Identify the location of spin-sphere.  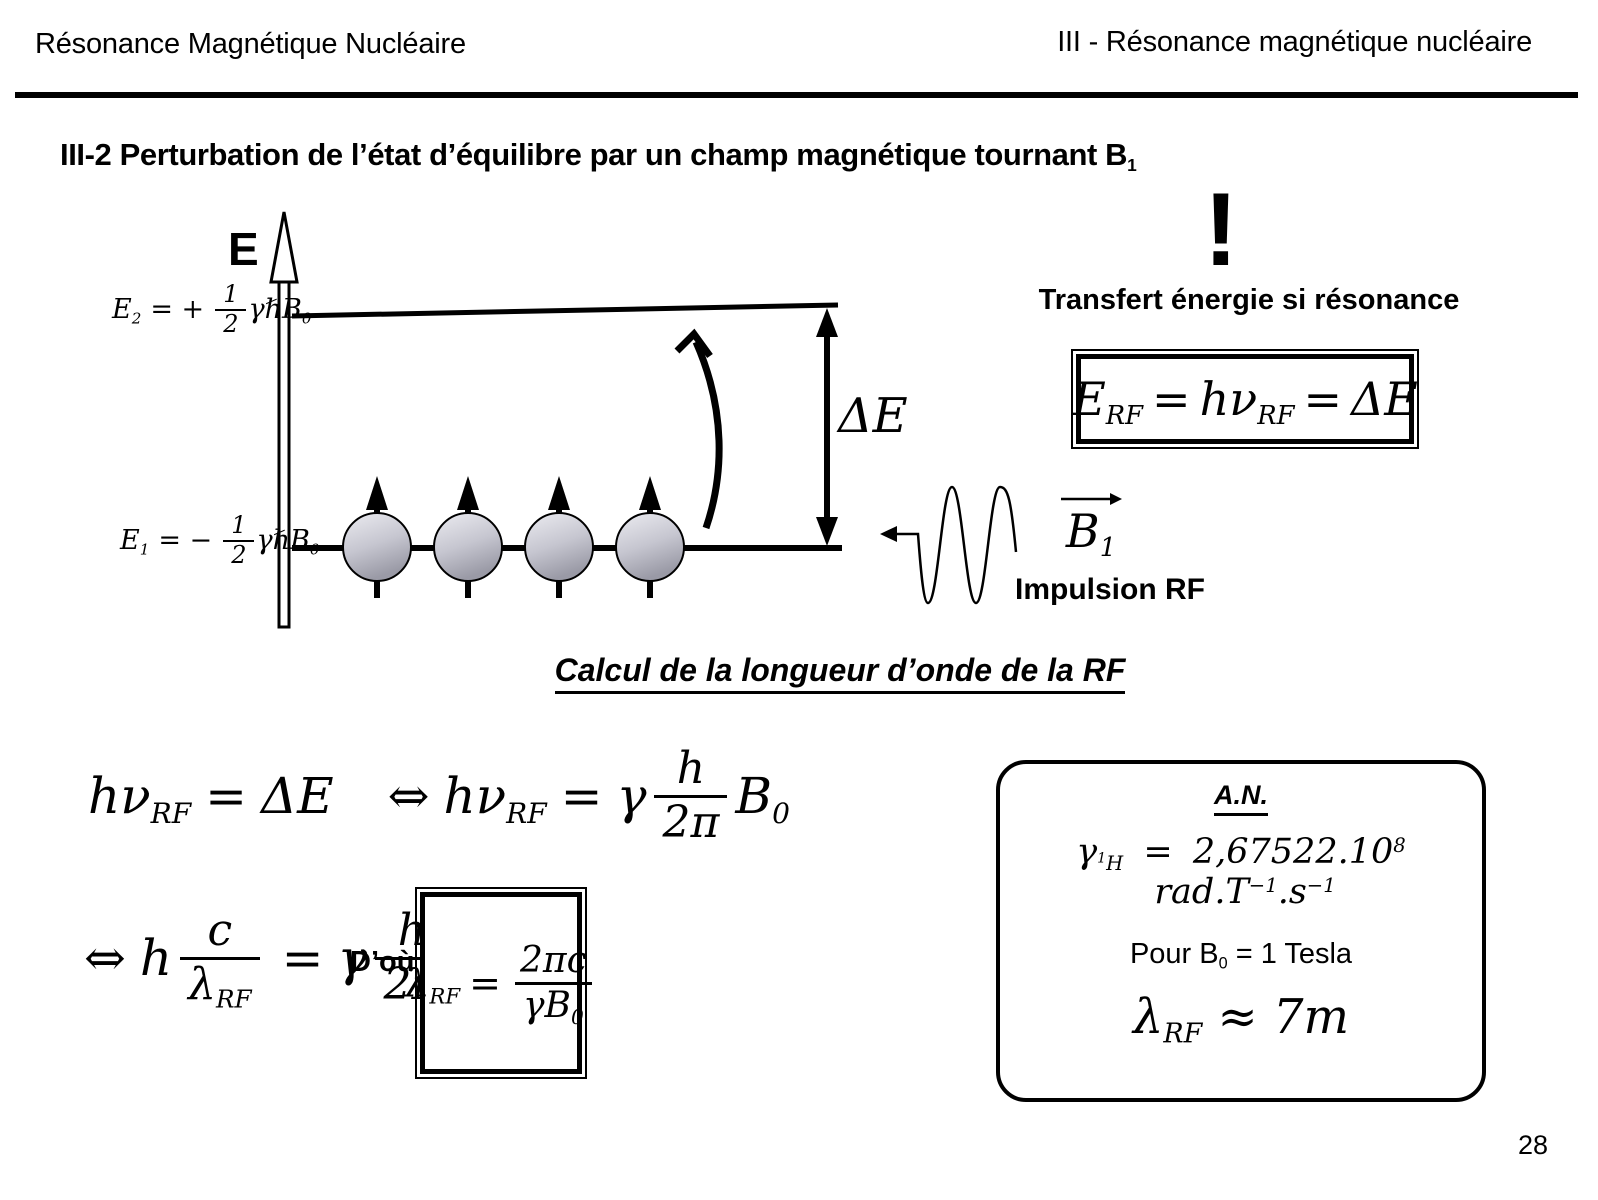
(513, 547).